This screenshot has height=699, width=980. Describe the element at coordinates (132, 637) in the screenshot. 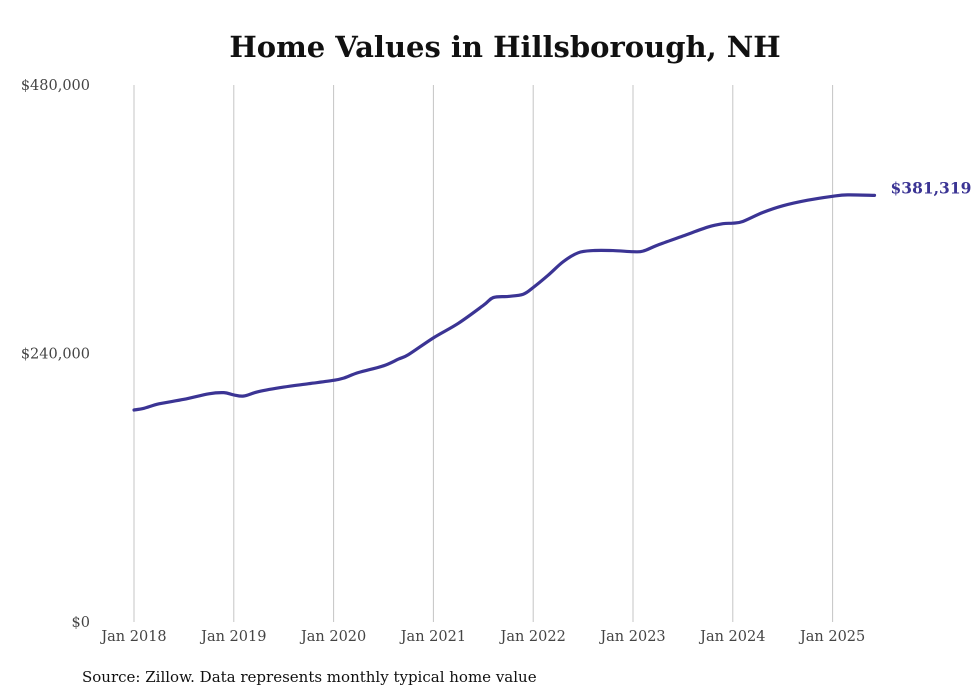

I see `x-tick-label: Jan 2018` at that location.